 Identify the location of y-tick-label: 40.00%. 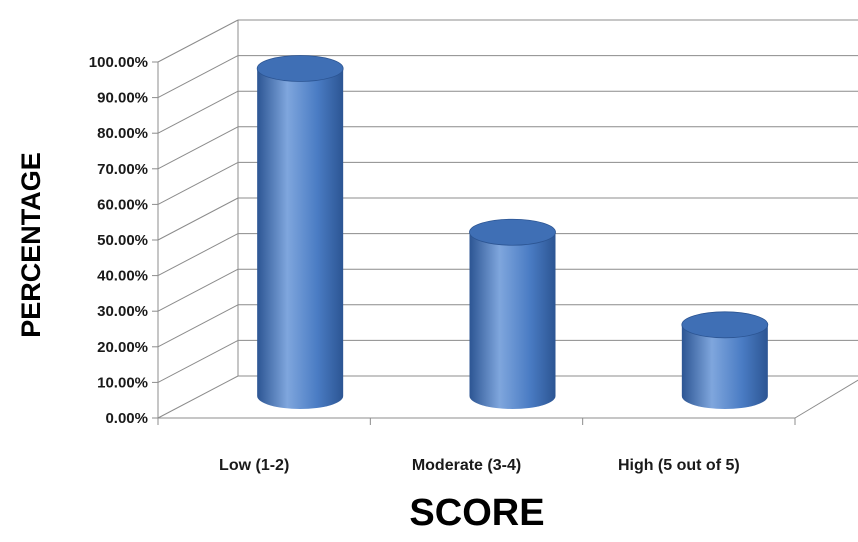
(122, 276).